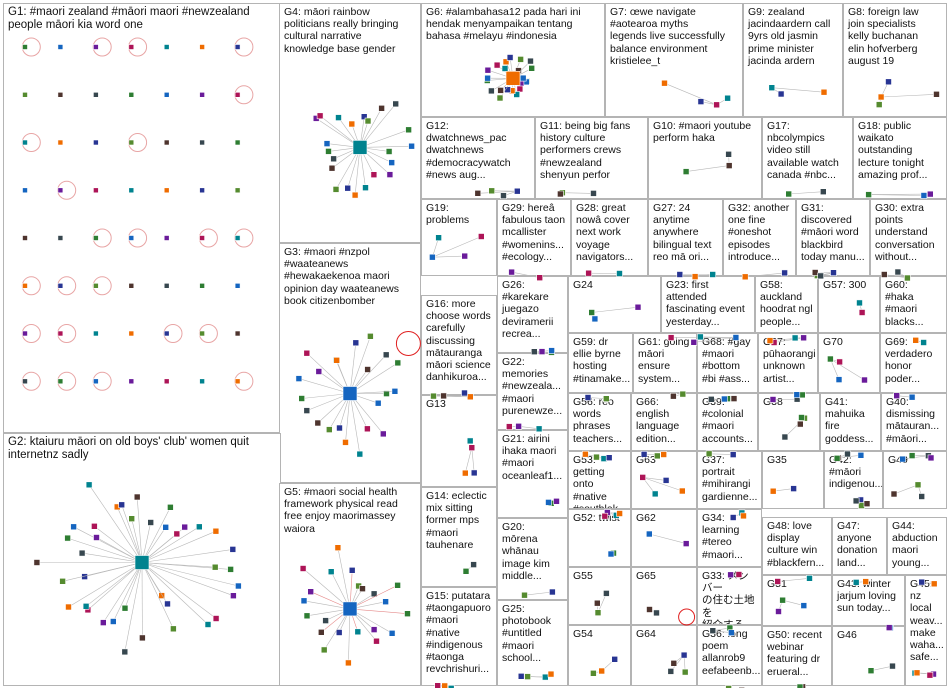  Describe the element at coordinates (350, 609) in the screenshot. I see `hub-node` at that location.